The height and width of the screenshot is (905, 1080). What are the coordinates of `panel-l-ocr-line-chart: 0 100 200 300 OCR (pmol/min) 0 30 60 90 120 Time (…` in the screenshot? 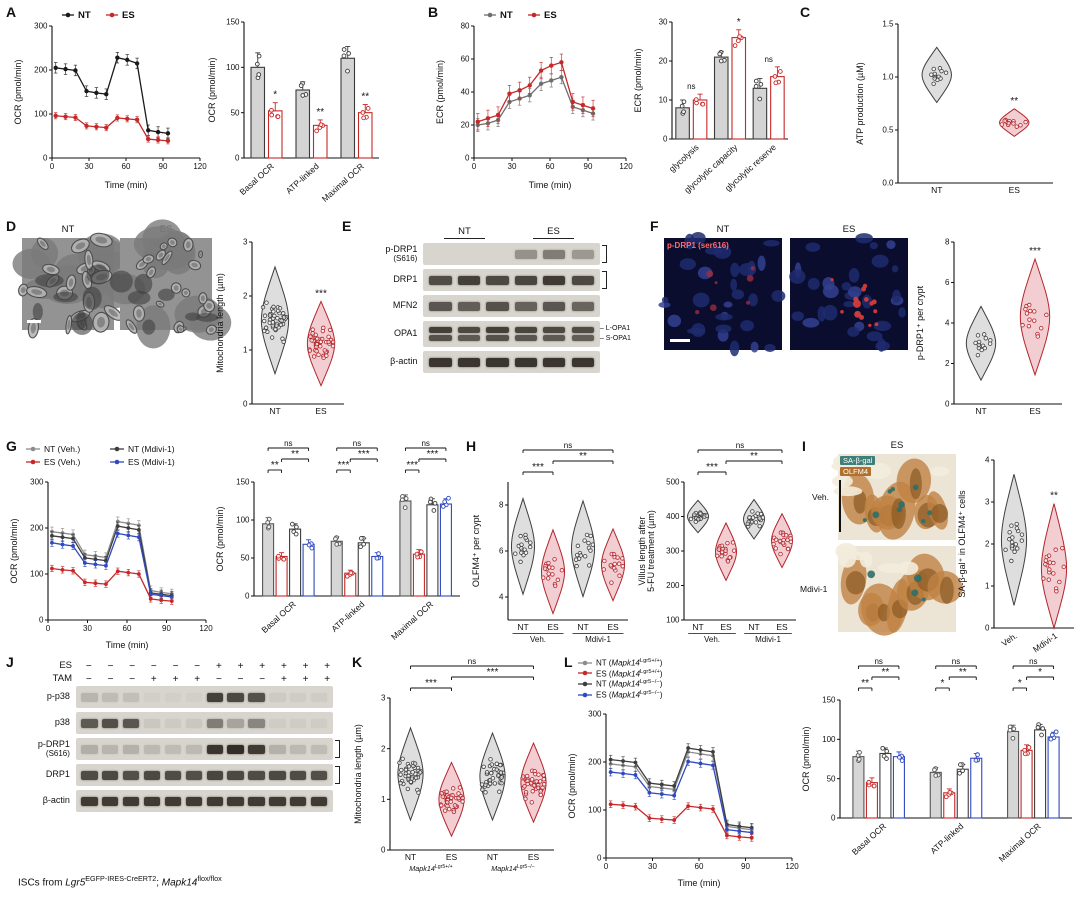 It's located at (683, 799).